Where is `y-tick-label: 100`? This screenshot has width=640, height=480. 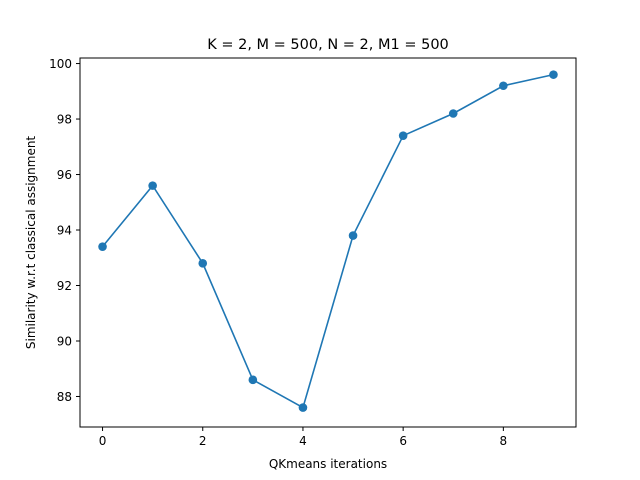 y-tick-label: 100 is located at coordinates (60, 64).